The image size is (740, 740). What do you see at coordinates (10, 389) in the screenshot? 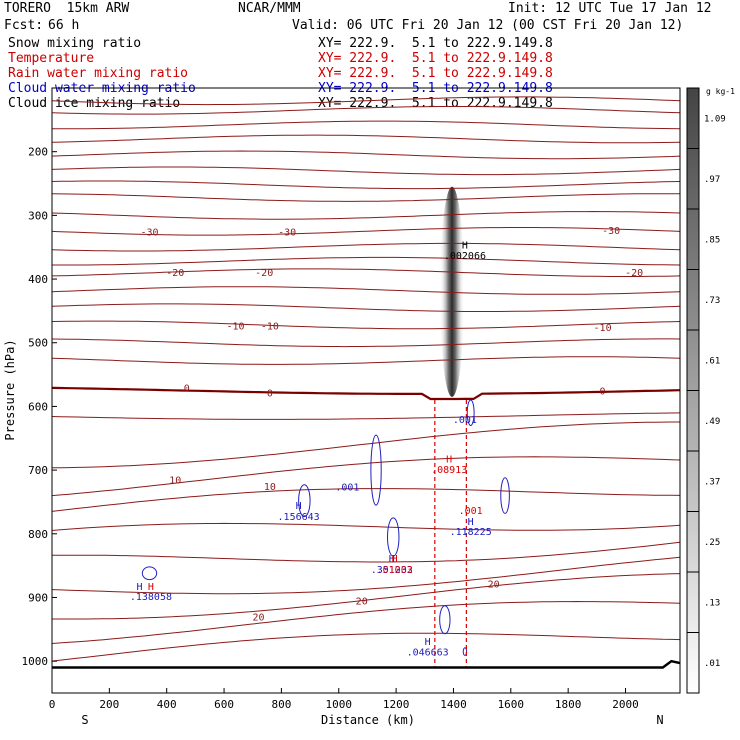
I see `y-axis-title: Pressure (hPa)` at bounding box center [10, 389].